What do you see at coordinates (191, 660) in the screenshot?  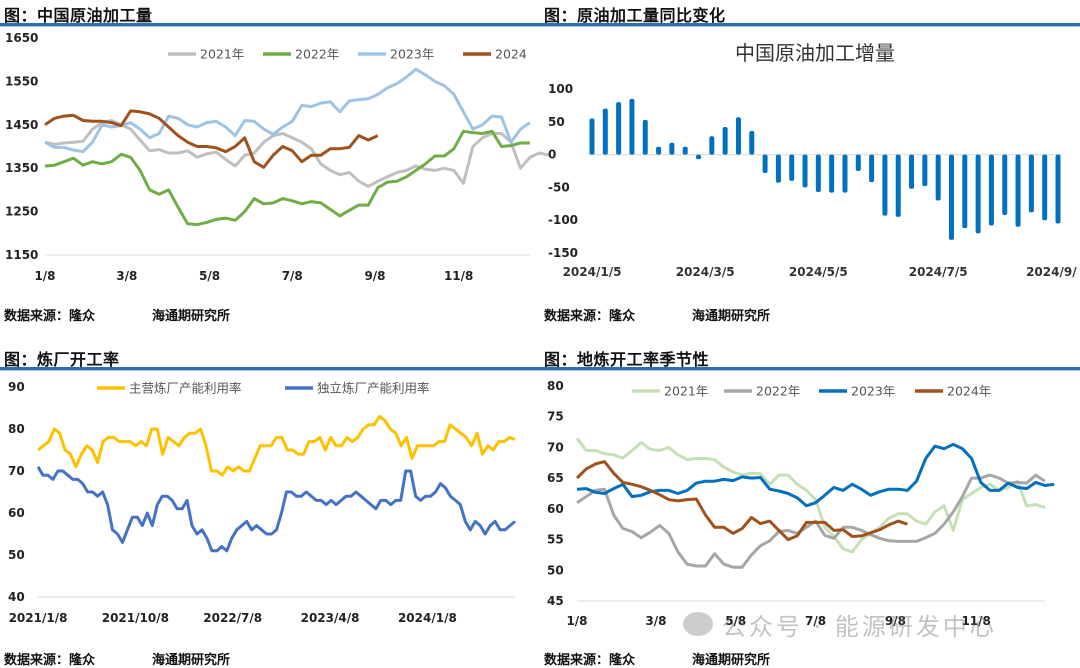 I see `org-note-p3: 海通期研究所` at bounding box center [191, 660].